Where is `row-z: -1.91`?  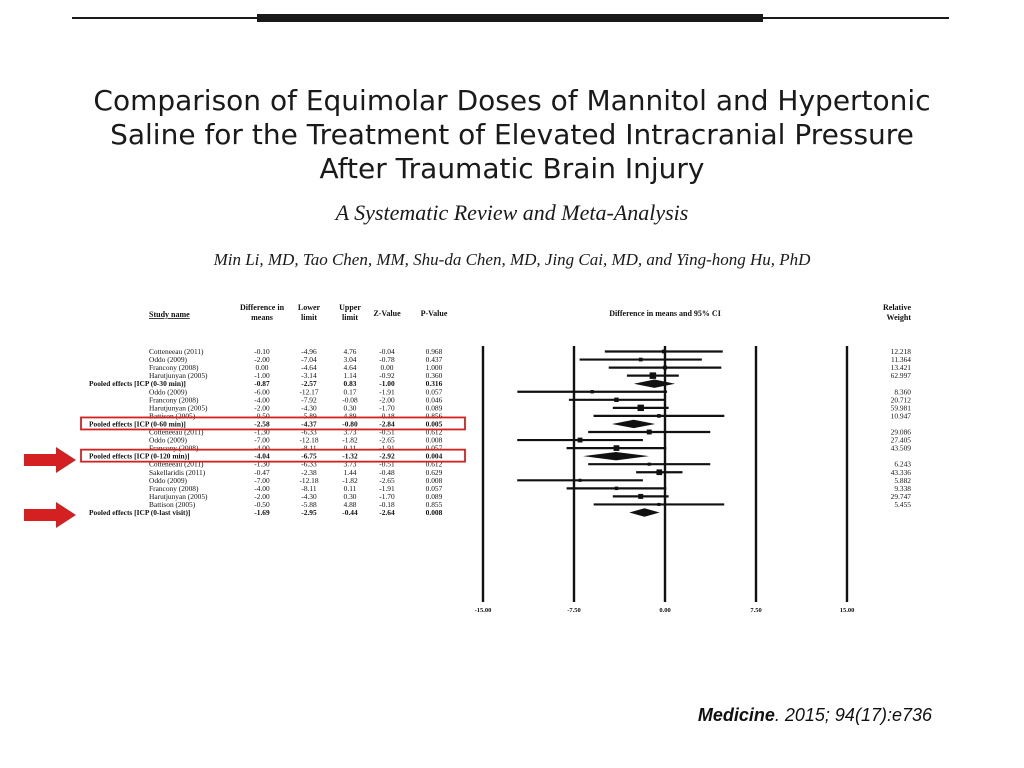 row-z: -1.91 is located at coordinates (387, 448).